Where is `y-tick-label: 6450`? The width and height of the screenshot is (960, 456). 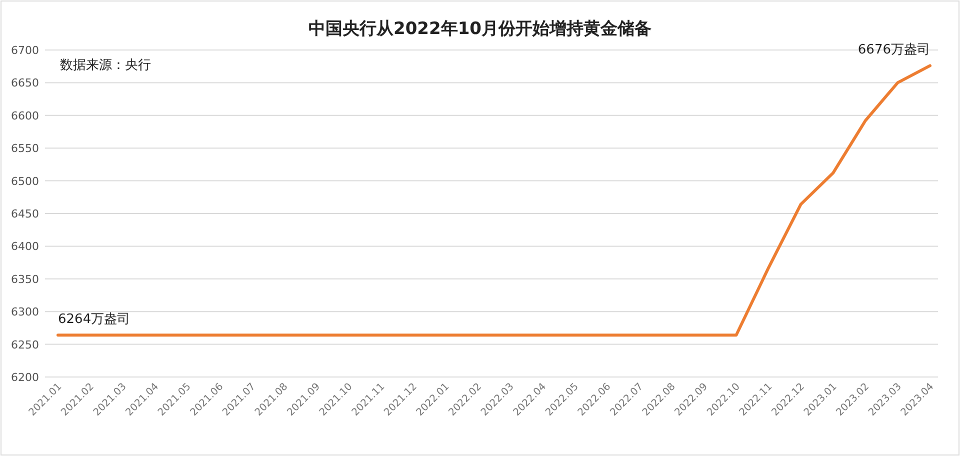 y-tick-label: 6450 is located at coordinates (25, 214).